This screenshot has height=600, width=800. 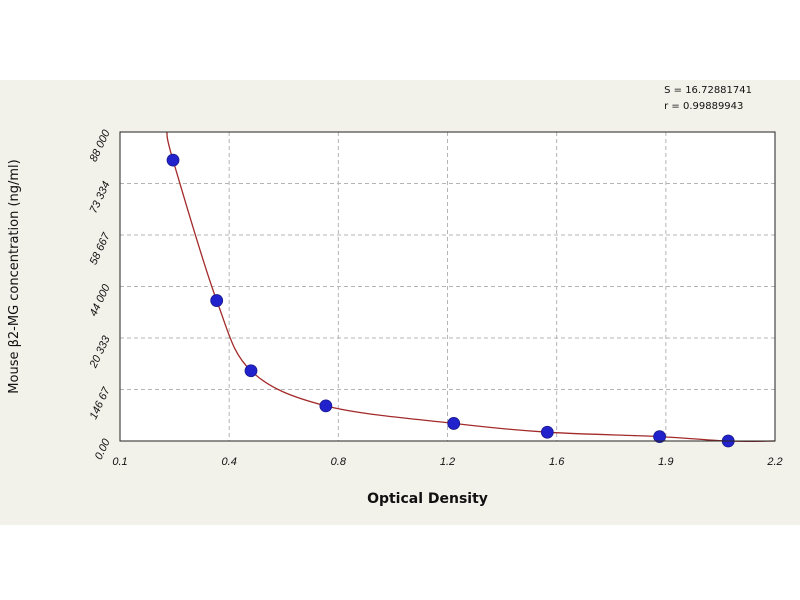 What do you see at coordinates (103, 448) in the screenshot?
I see `y-tick-label: 0.00` at bounding box center [103, 448].